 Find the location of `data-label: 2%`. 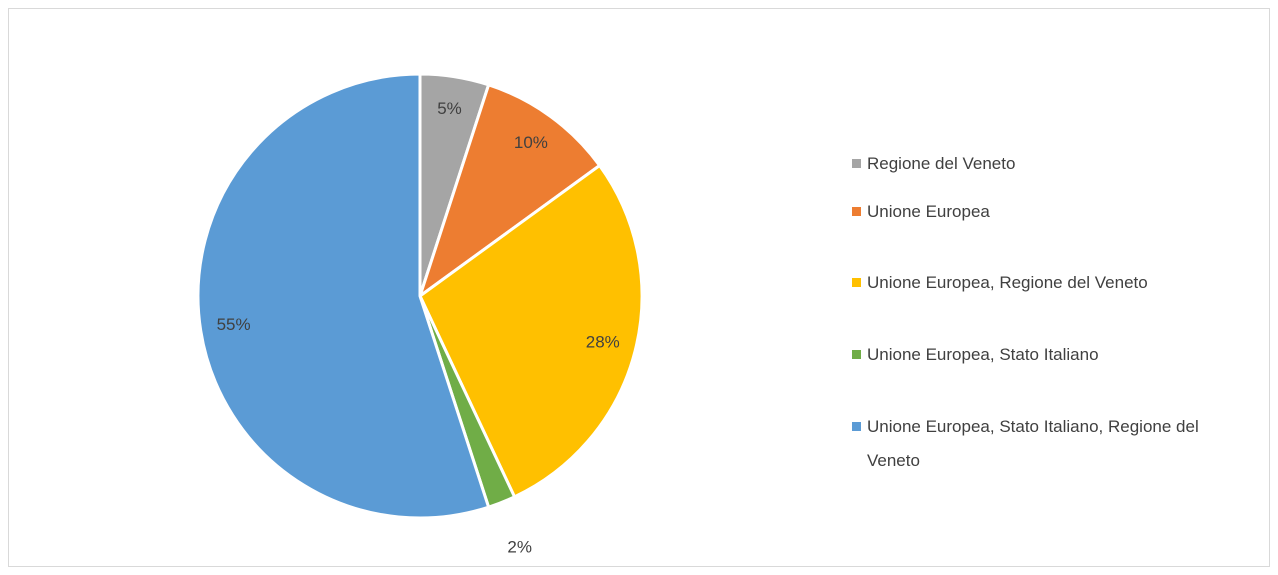

data-label: 2% is located at coordinates (519, 546).